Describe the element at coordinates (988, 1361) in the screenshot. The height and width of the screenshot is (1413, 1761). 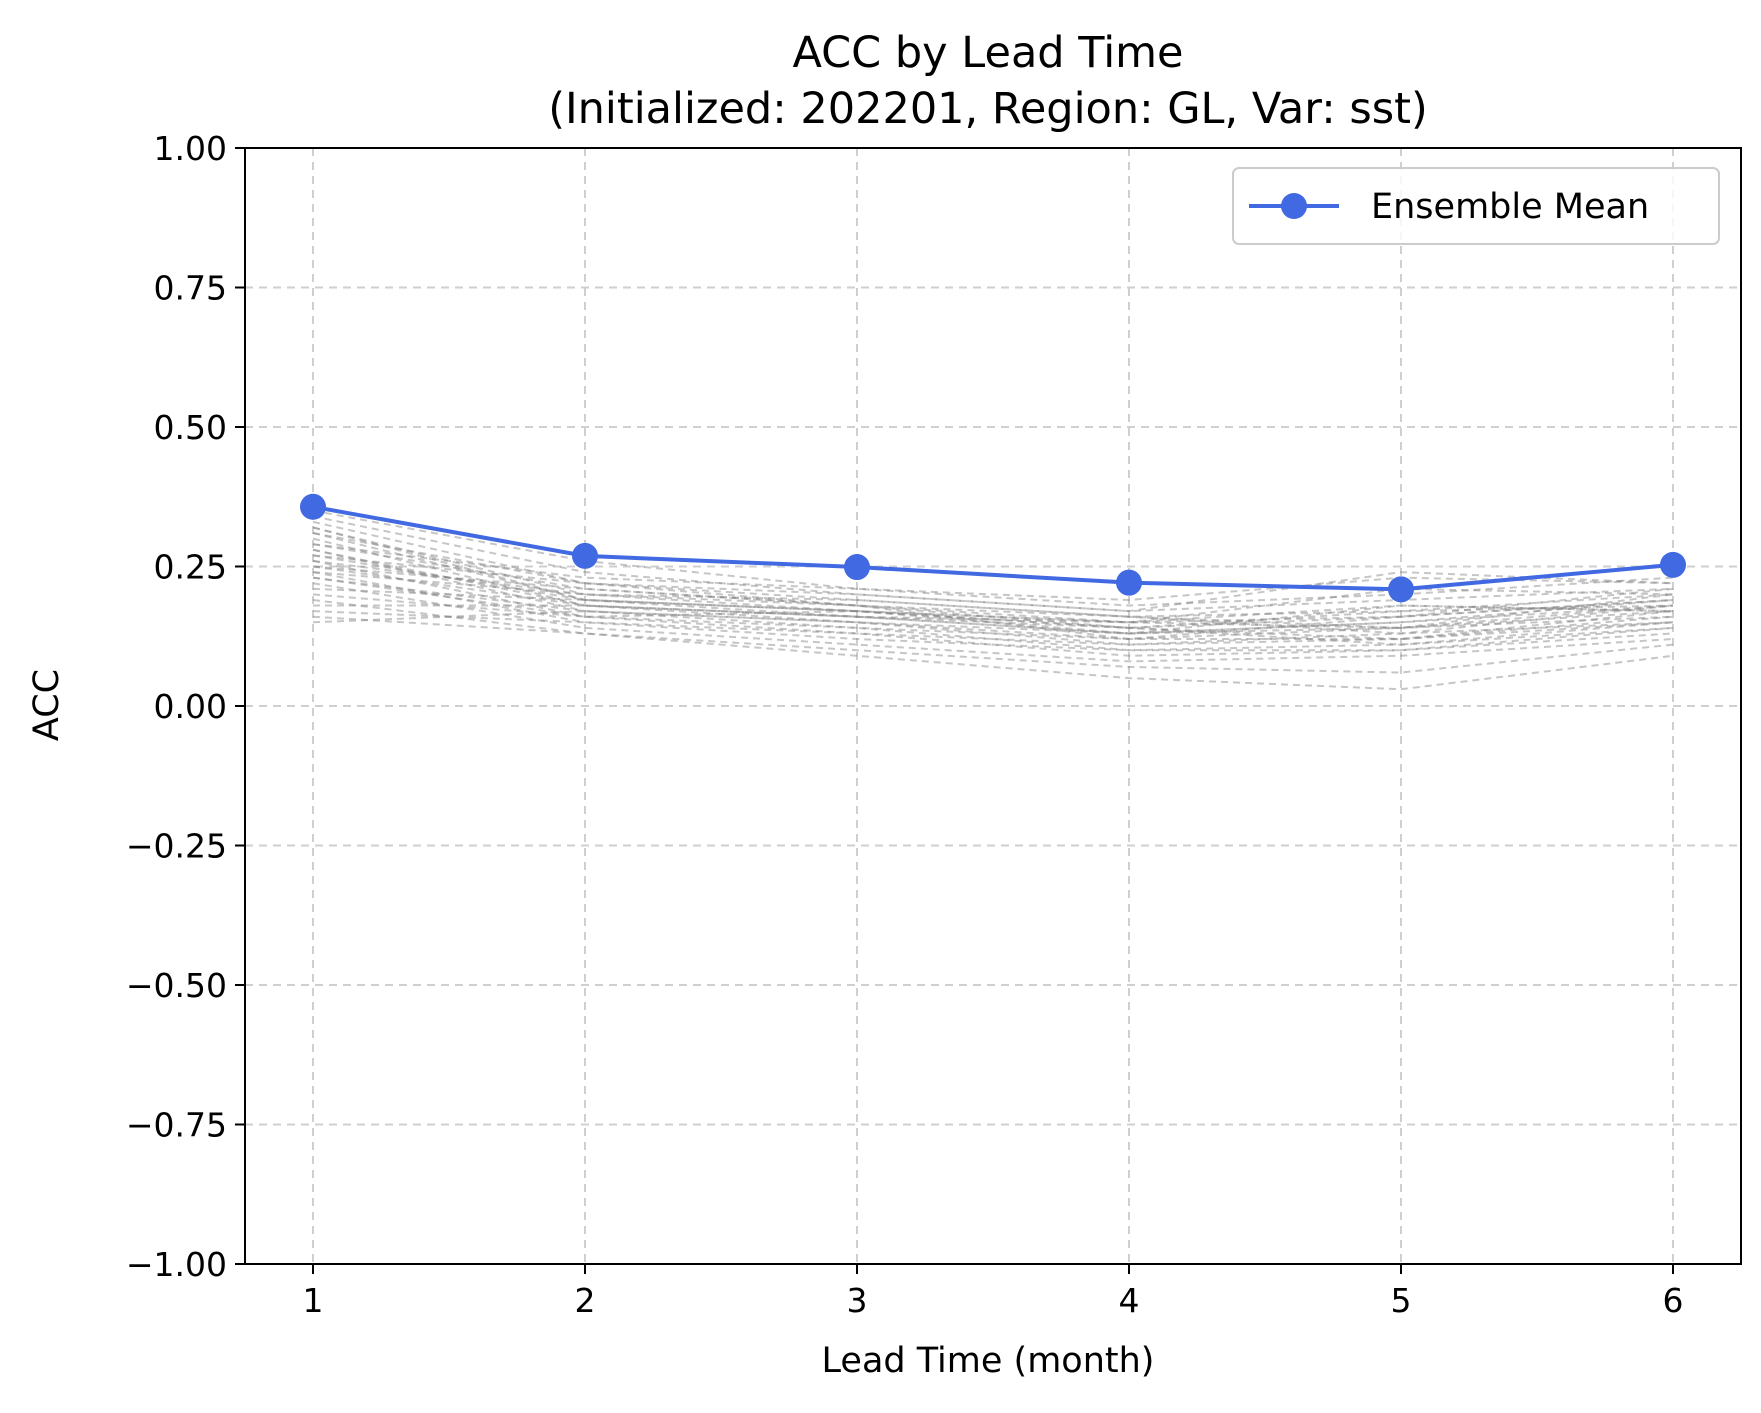
I see `x-axis-label: Lead Time (month)` at that location.